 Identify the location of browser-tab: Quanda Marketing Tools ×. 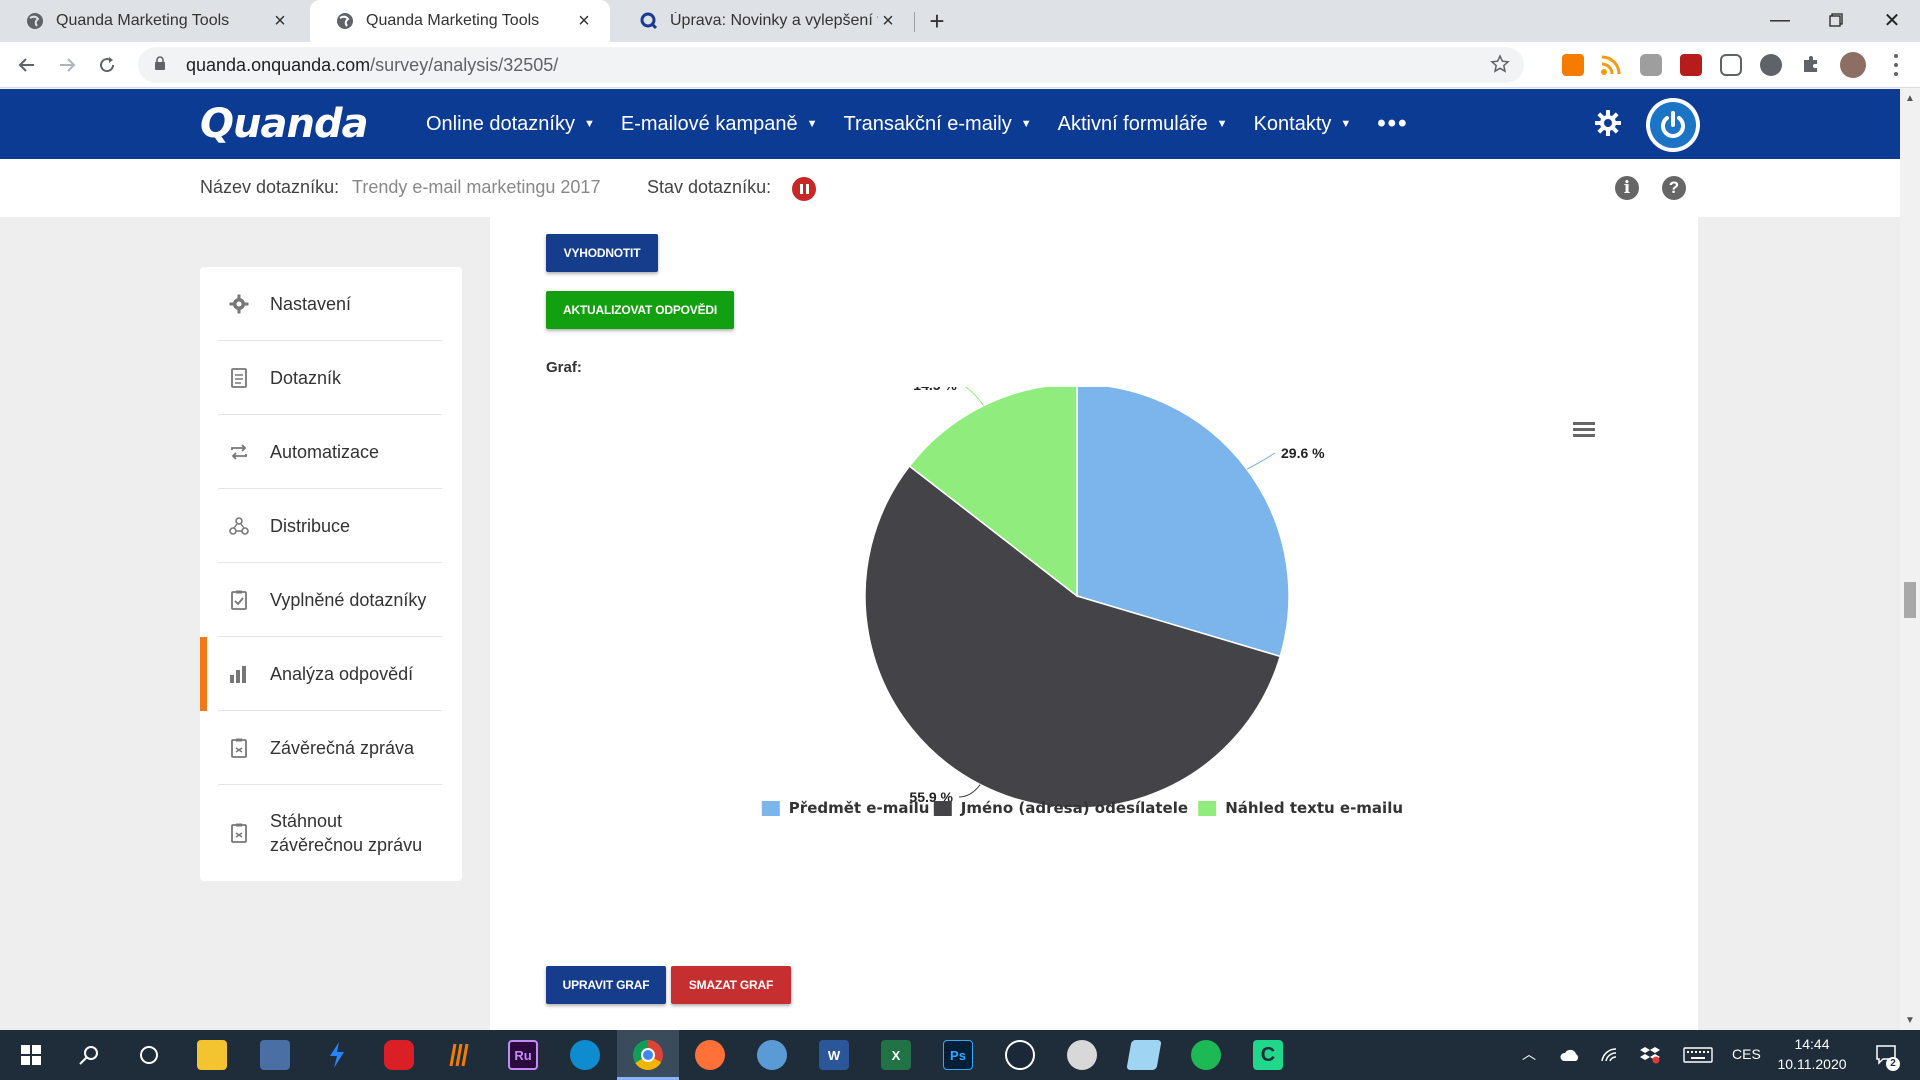
(153, 21).